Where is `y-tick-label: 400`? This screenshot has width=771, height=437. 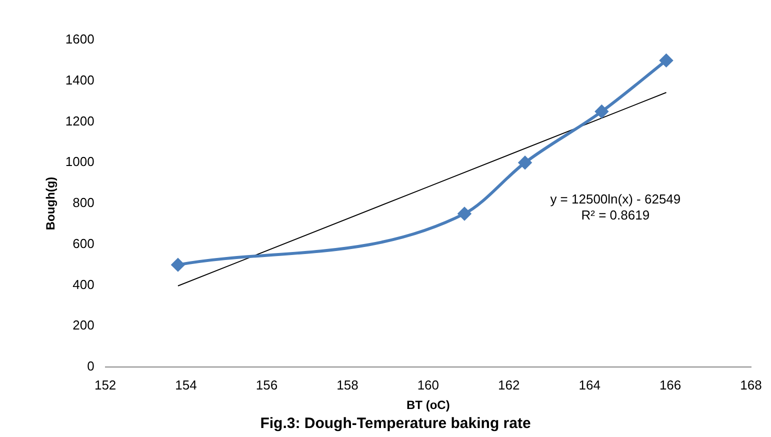 y-tick-label: 400 is located at coordinates (83, 284).